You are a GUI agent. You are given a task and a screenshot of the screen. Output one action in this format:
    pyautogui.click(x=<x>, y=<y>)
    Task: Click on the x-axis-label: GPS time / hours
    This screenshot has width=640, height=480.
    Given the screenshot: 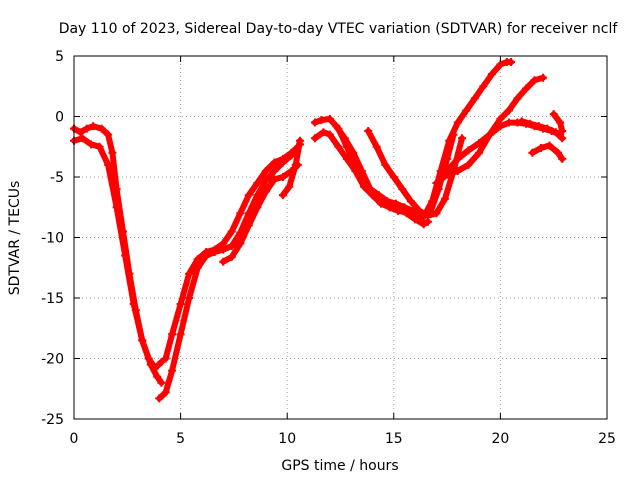 What is the action you would take?
    pyautogui.click(x=339, y=466)
    